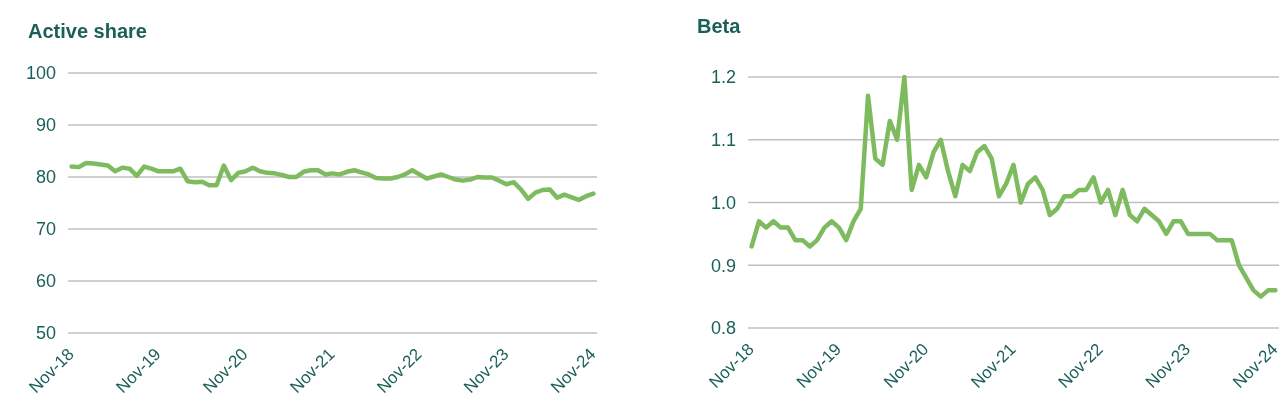  Describe the element at coordinates (45, 229) in the screenshot. I see `y-tick-label: 70` at that location.